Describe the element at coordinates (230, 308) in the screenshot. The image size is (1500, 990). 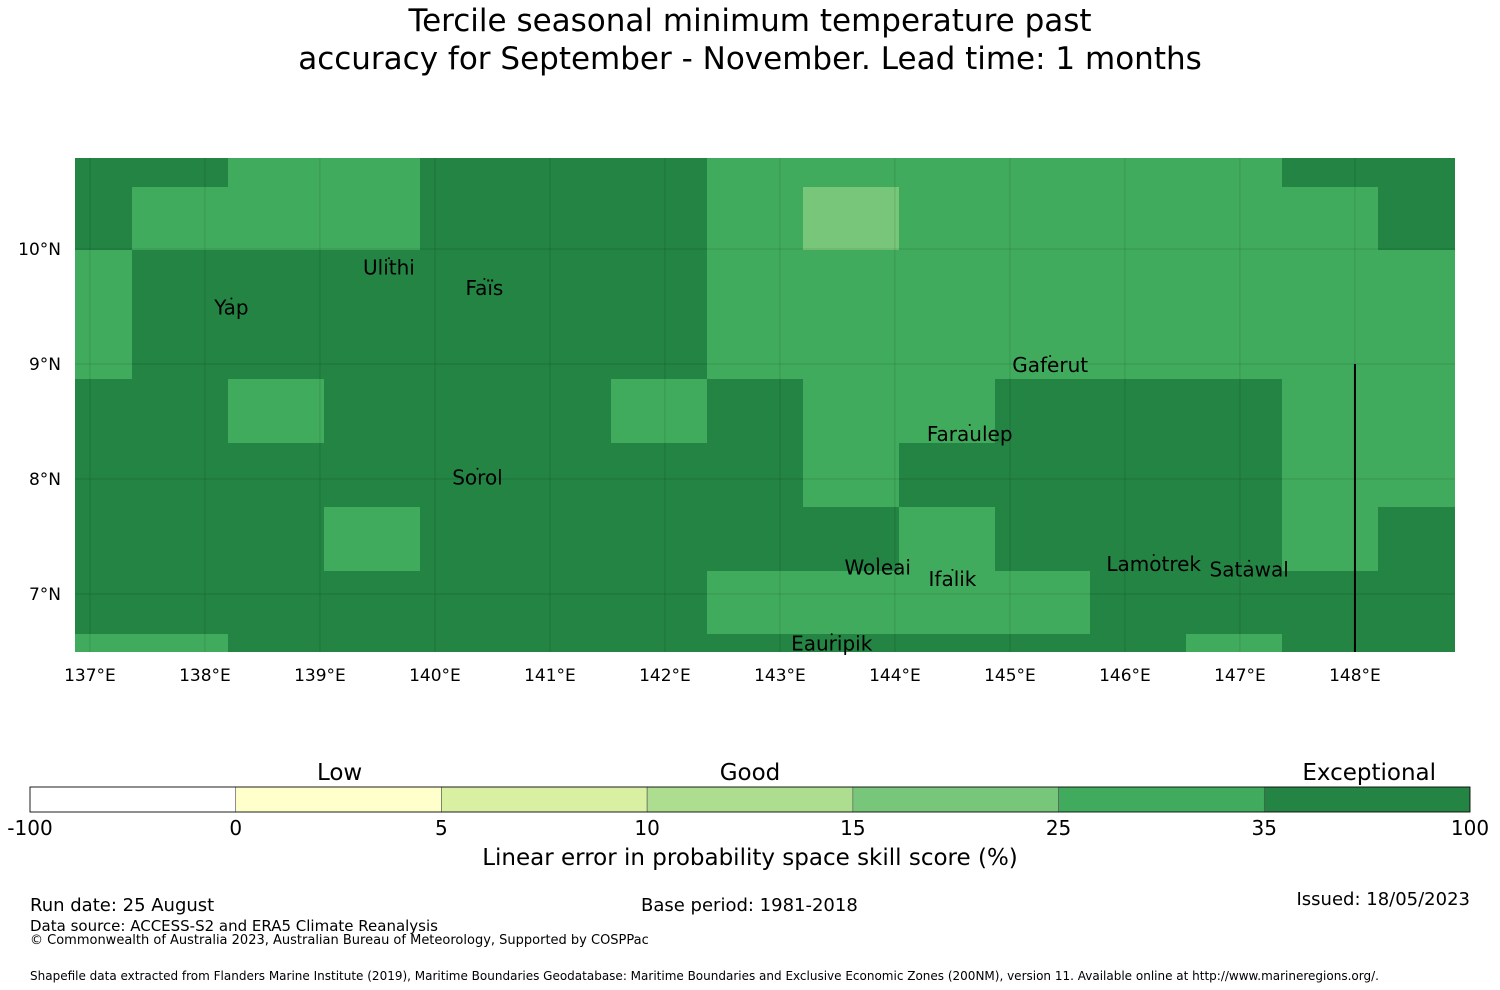
I see `island-label: Yap` at that location.